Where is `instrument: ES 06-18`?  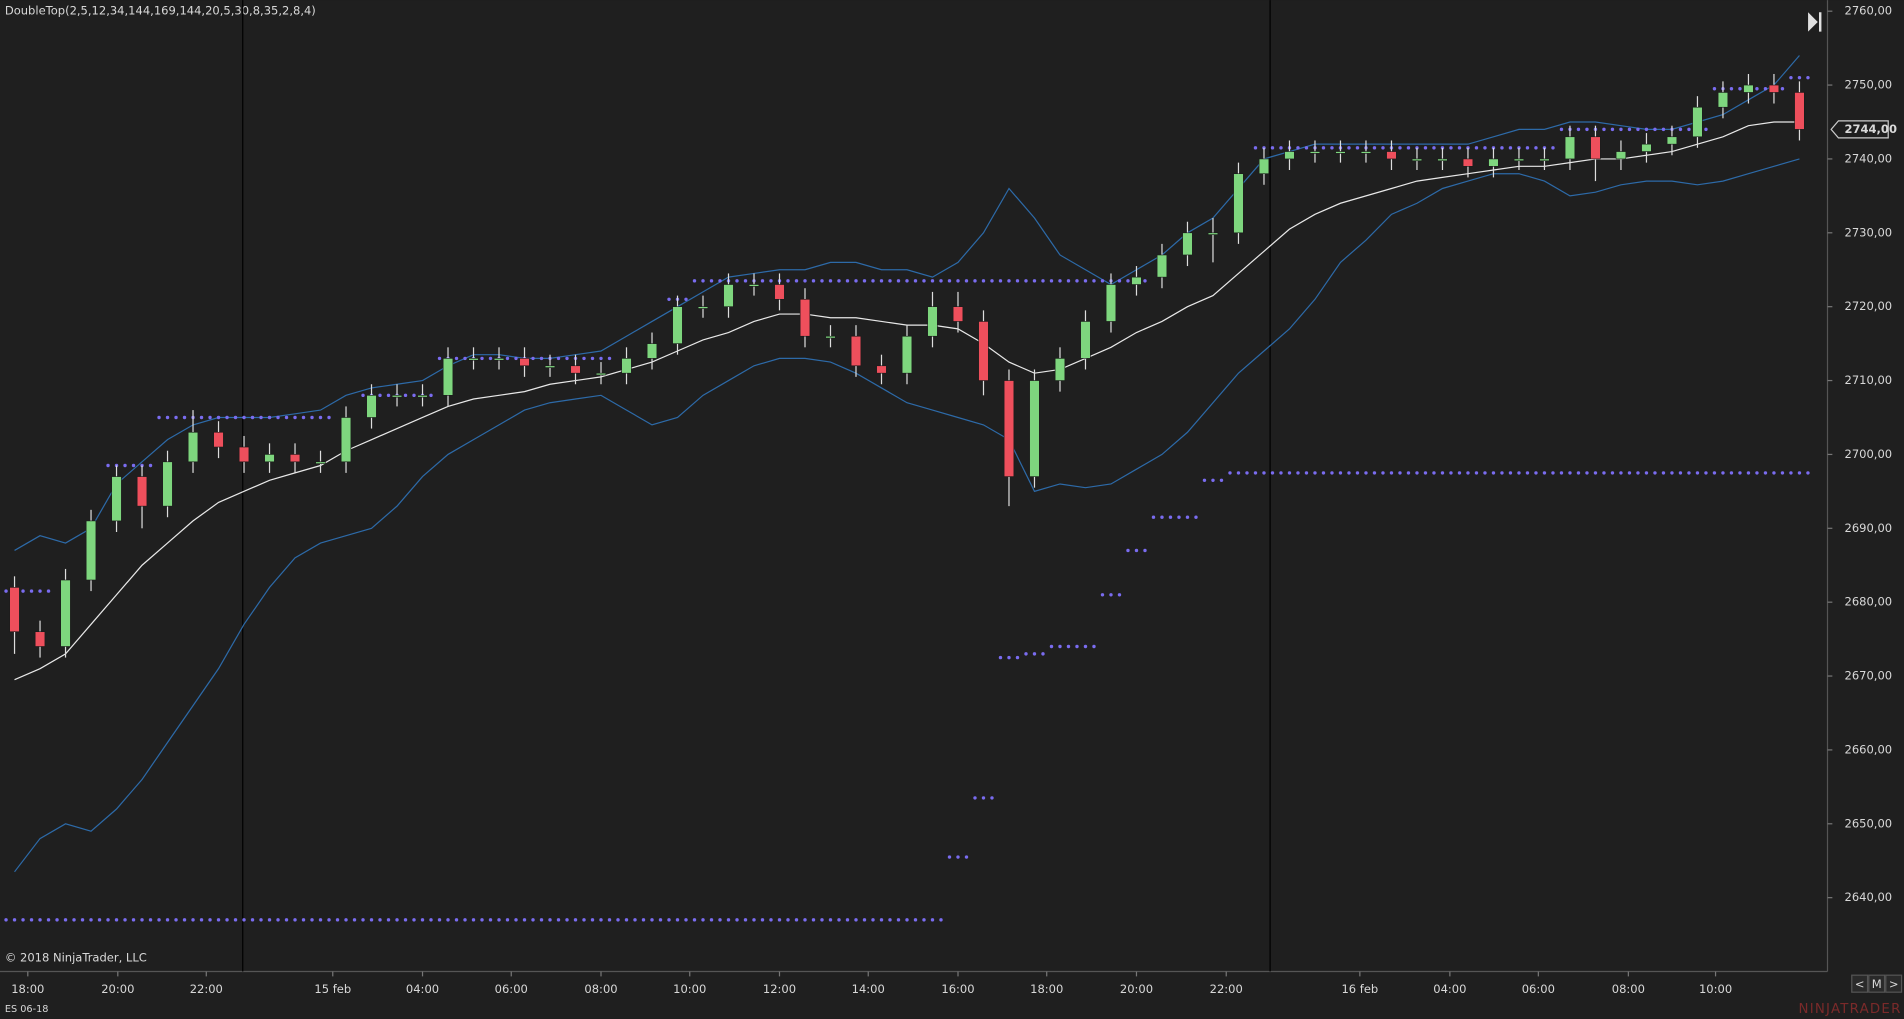 instrument: ES 06-18 is located at coordinates (27, 1009).